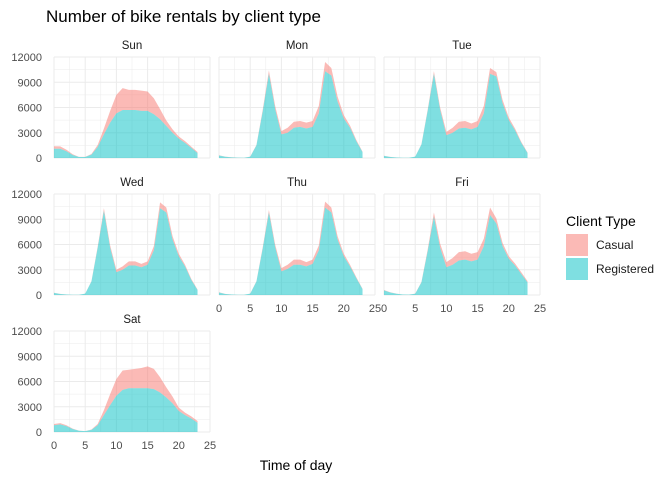  I want to click on facet-thu: Thu 0 5 10 15 20 25, so click(298, 246).